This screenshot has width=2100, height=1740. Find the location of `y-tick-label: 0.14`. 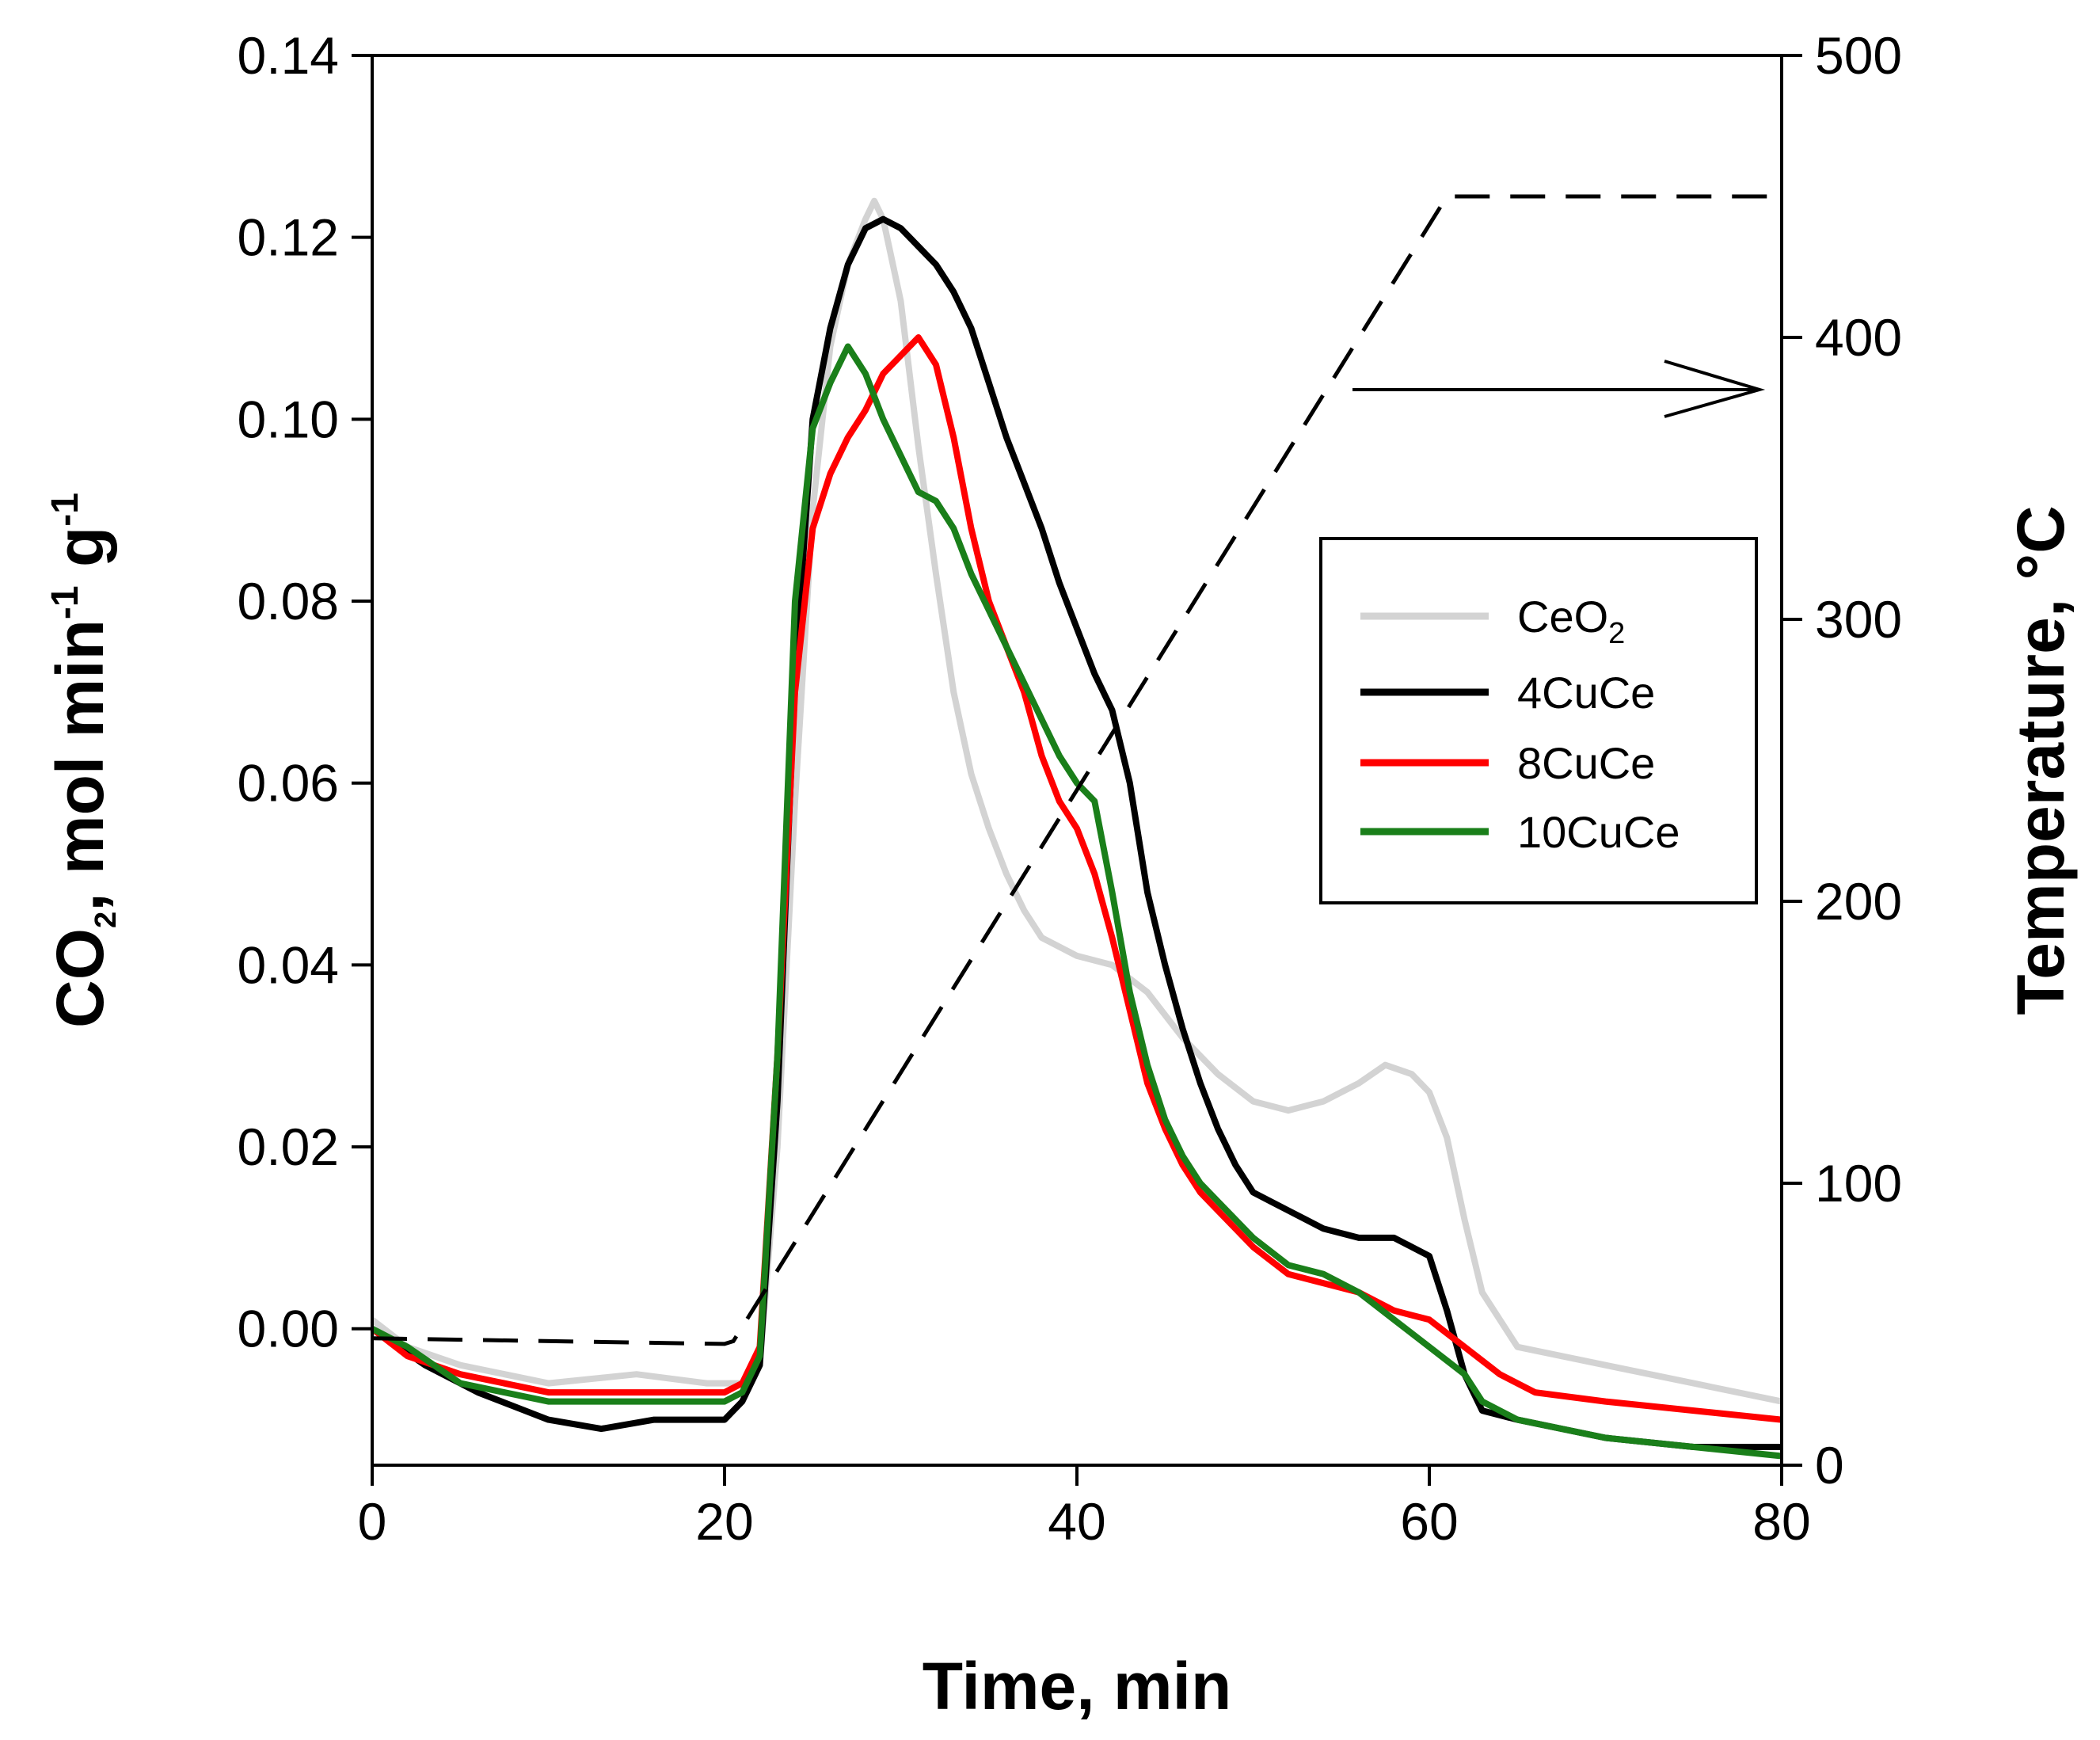

y-tick-label: 0.14 is located at coordinates (288, 55).